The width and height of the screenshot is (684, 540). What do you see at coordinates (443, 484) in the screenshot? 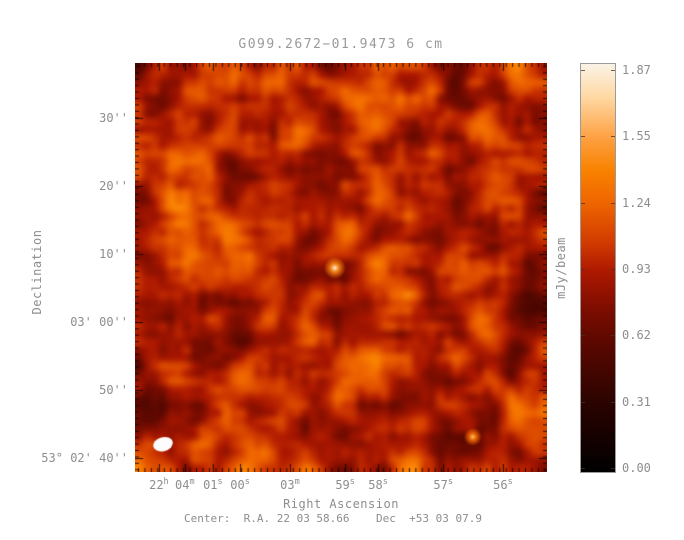
I see `ra-tick-label: 57s` at bounding box center [443, 484].